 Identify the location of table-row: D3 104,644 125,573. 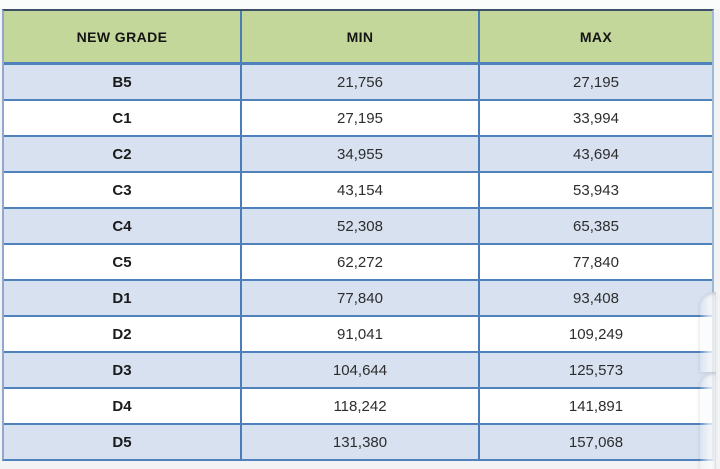
(358, 369).